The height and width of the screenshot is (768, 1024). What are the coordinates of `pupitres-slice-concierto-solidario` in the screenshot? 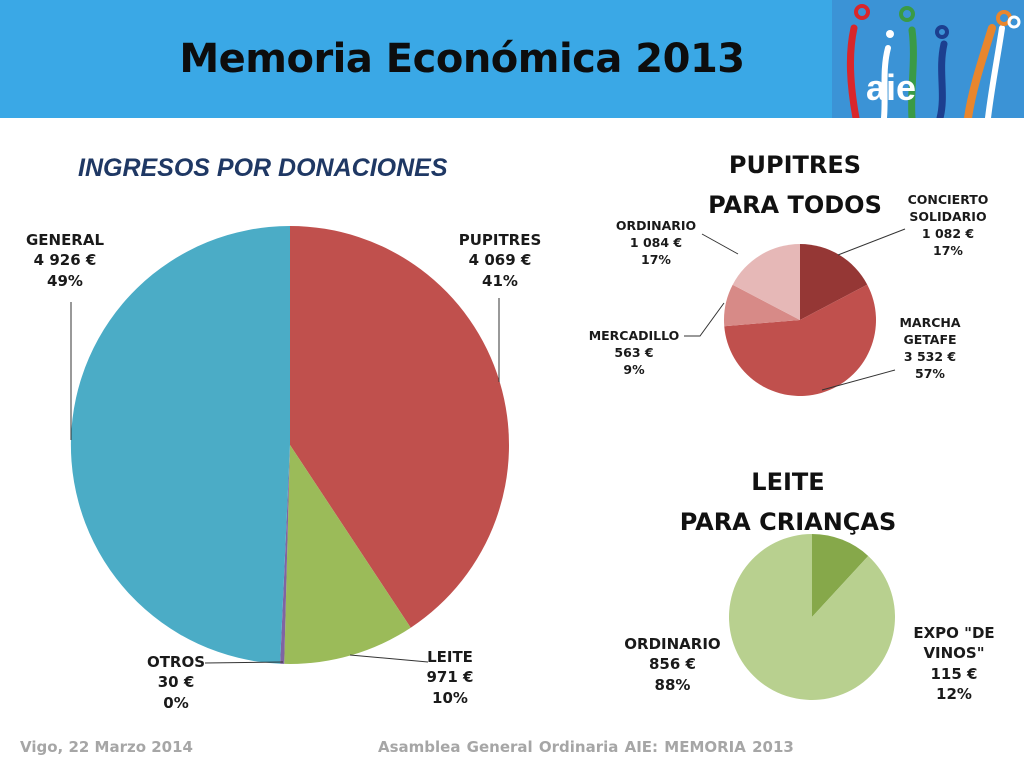 It's located at (834, 282).